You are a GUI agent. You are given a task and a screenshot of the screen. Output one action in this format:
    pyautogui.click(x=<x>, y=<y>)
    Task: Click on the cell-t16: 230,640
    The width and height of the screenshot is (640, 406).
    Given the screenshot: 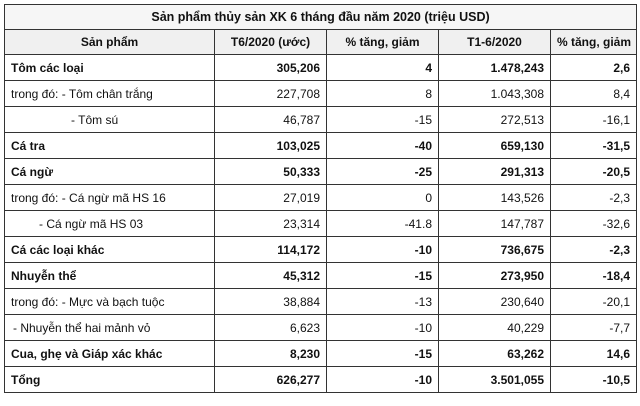 What is the action you would take?
    pyautogui.click(x=494, y=301)
    